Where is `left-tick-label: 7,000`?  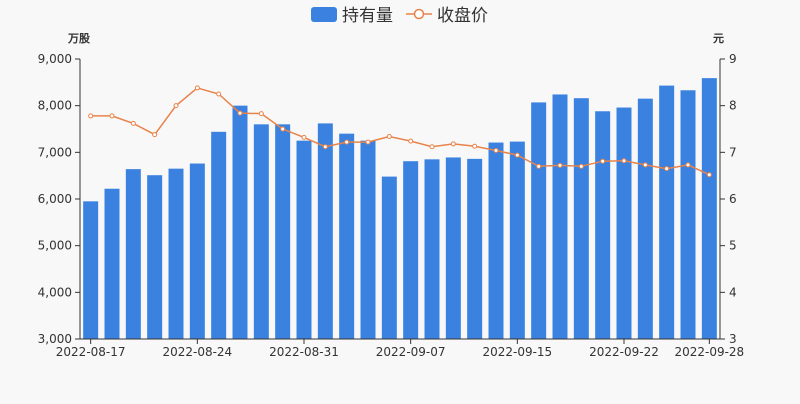
left-tick-label: 7,000 is located at coordinates (55, 152).